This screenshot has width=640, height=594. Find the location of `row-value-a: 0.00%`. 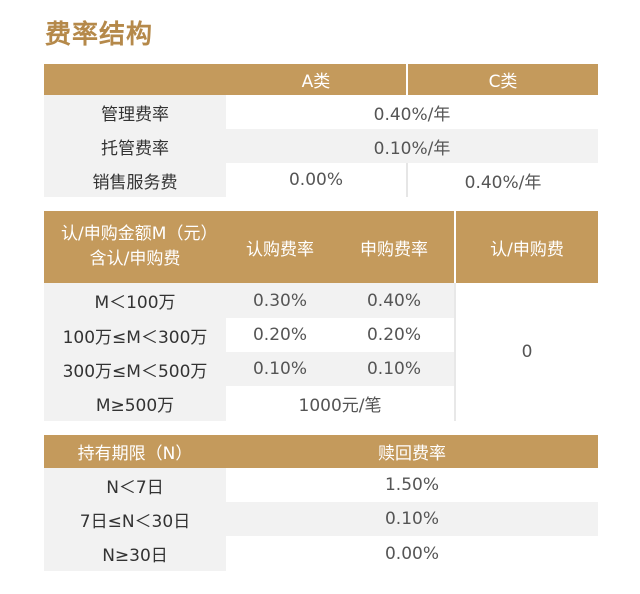

row-value-a: 0.00% is located at coordinates (316, 180).